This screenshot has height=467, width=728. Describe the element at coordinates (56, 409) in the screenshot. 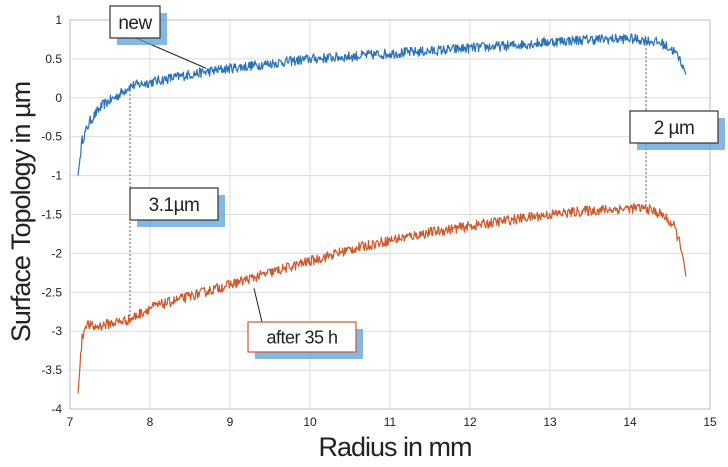

I see `y-tick-label: -4` at that location.